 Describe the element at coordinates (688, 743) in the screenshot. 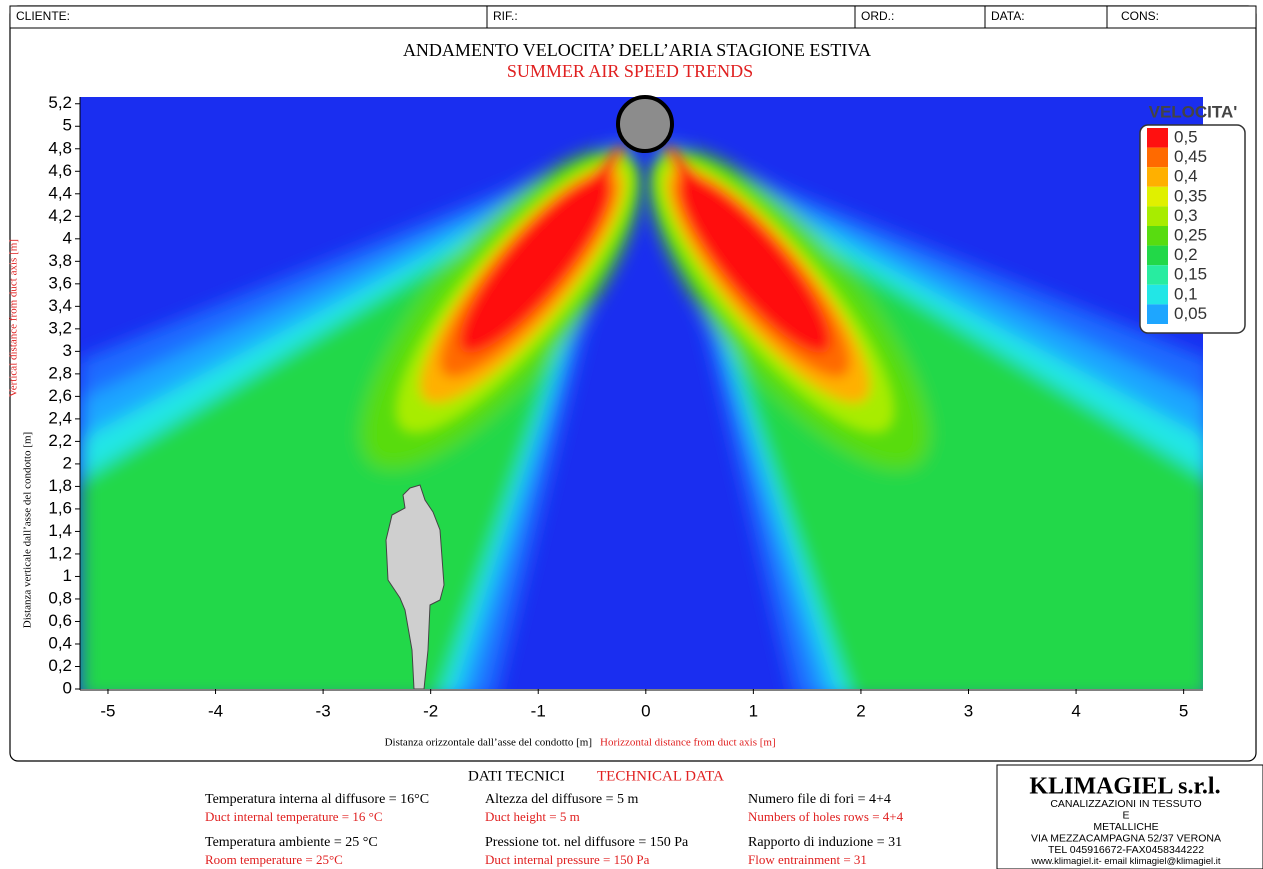

I see `x-axis-label-en: Horizzontal distance from duct axis [m]` at that location.